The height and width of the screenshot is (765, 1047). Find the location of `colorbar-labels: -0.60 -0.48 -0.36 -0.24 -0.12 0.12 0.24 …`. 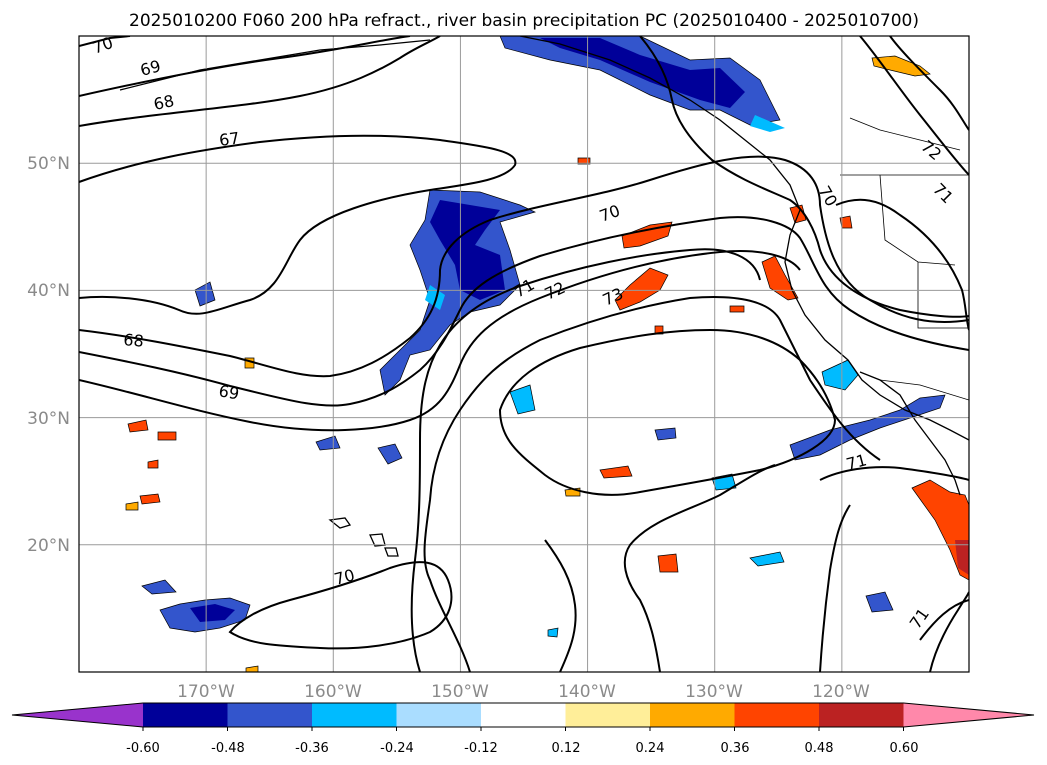

colorbar-labels: -0.60 -0.48 -0.36 -0.24 -0.12 0.12 0.24 … is located at coordinates (522, 748).